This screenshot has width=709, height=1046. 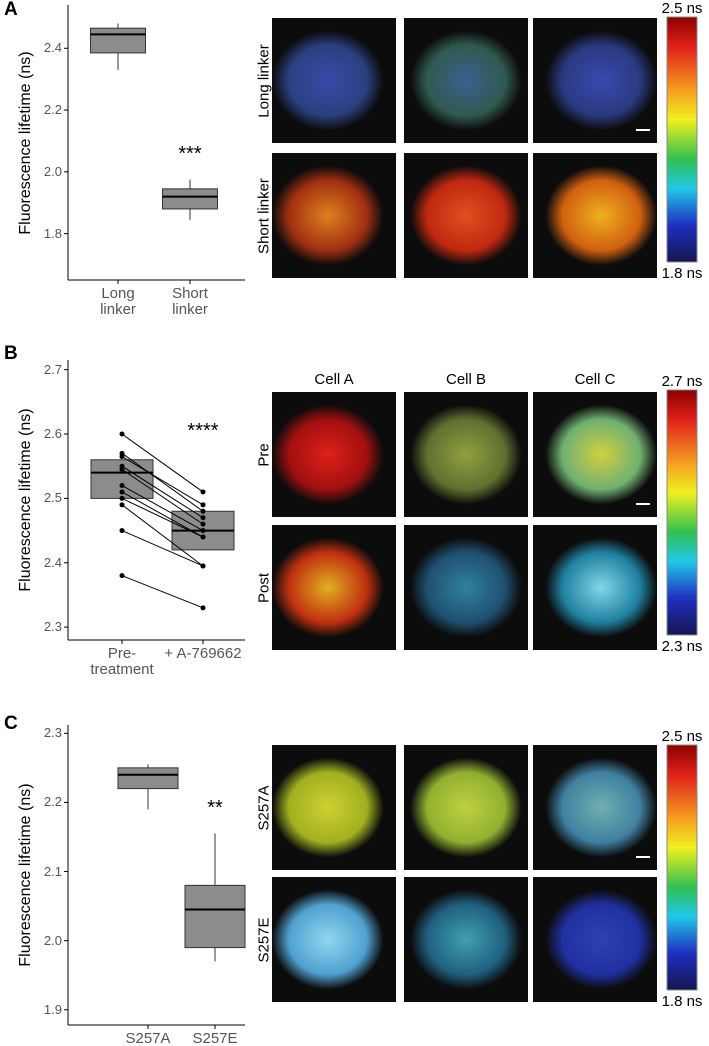 I want to click on y-tick-label: 2.1, so click(x=52, y=871).